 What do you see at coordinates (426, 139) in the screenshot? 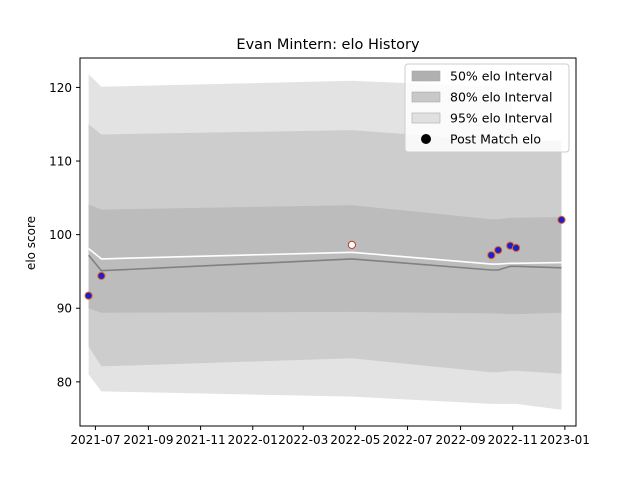
I see `legend-marker` at bounding box center [426, 139].